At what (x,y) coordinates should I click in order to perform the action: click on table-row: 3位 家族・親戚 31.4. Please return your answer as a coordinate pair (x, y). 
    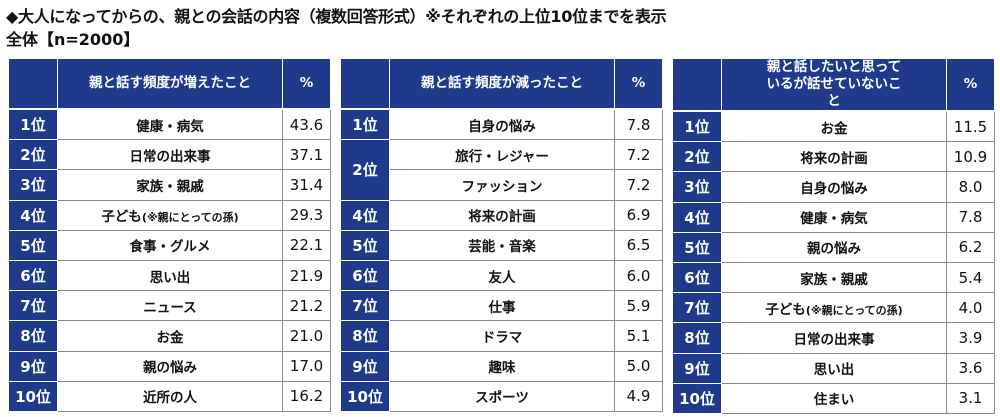
    Looking at the image, I should click on (169, 185).